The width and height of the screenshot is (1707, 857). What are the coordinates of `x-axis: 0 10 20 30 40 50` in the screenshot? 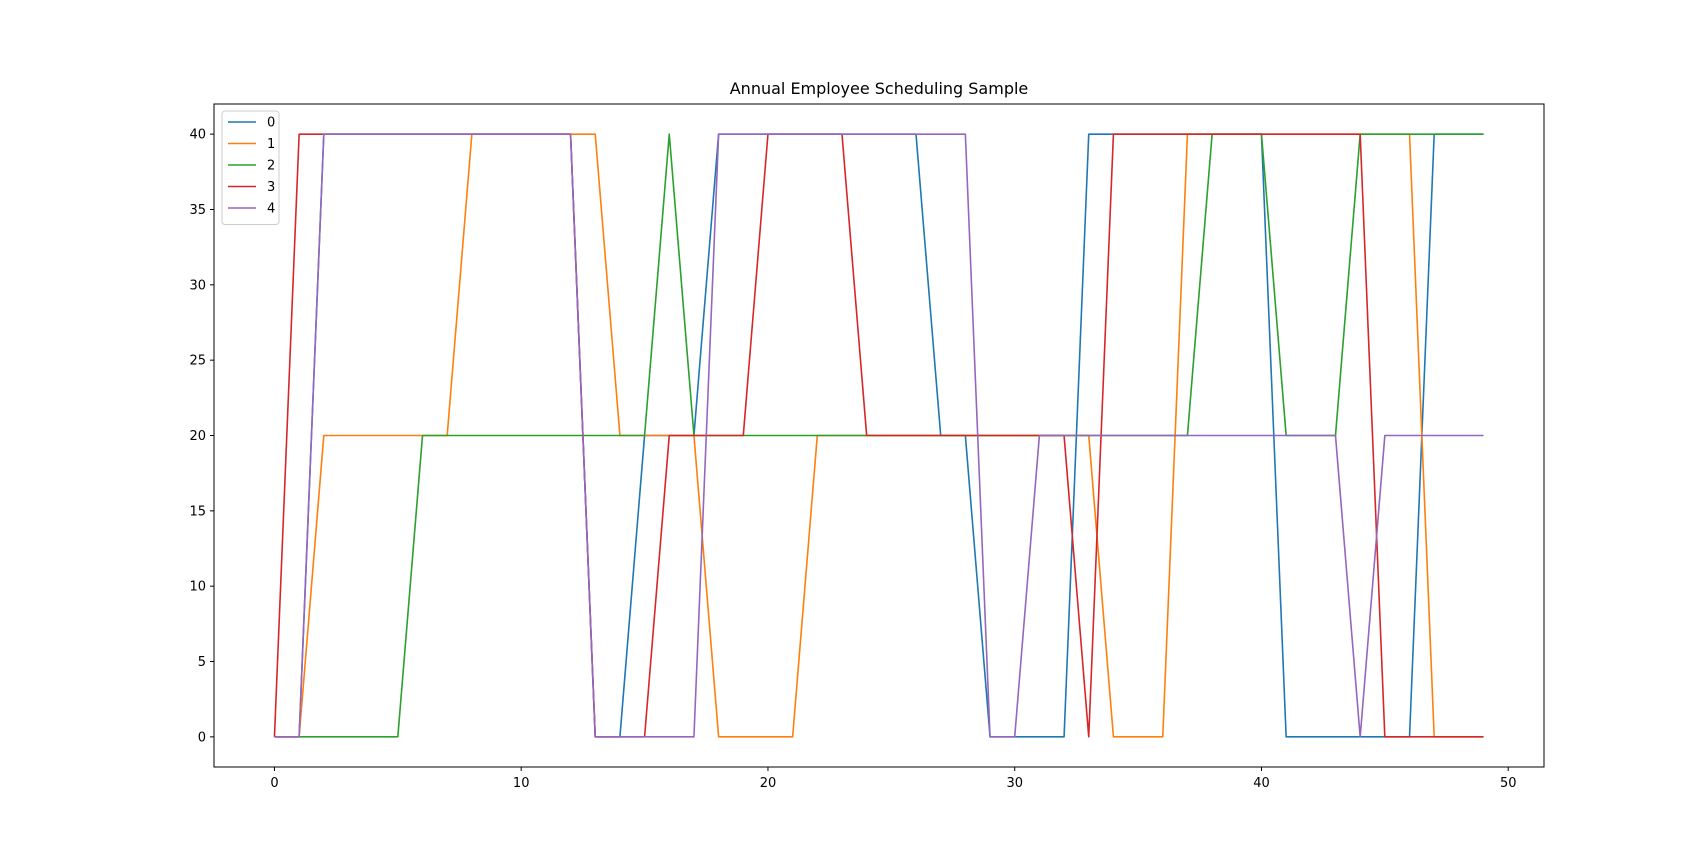 It's located at (893, 779).